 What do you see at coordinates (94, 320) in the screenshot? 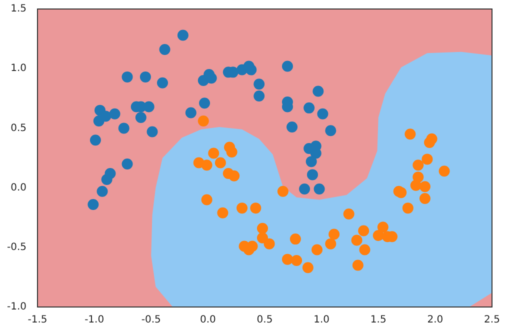
I see `x-tick-label: -1.0` at bounding box center [94, 320].